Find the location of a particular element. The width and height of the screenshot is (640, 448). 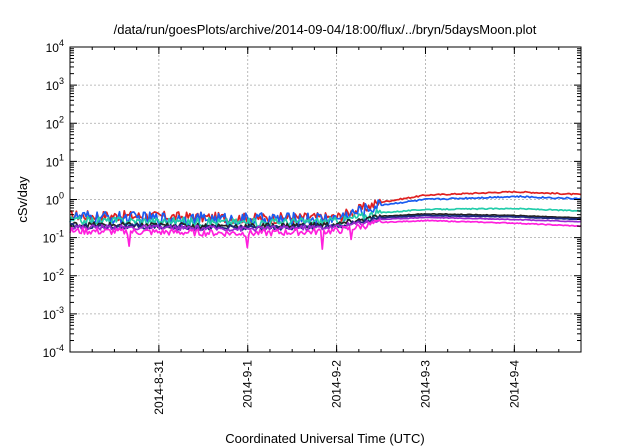

series-lines is located at coordinates (325, 220).